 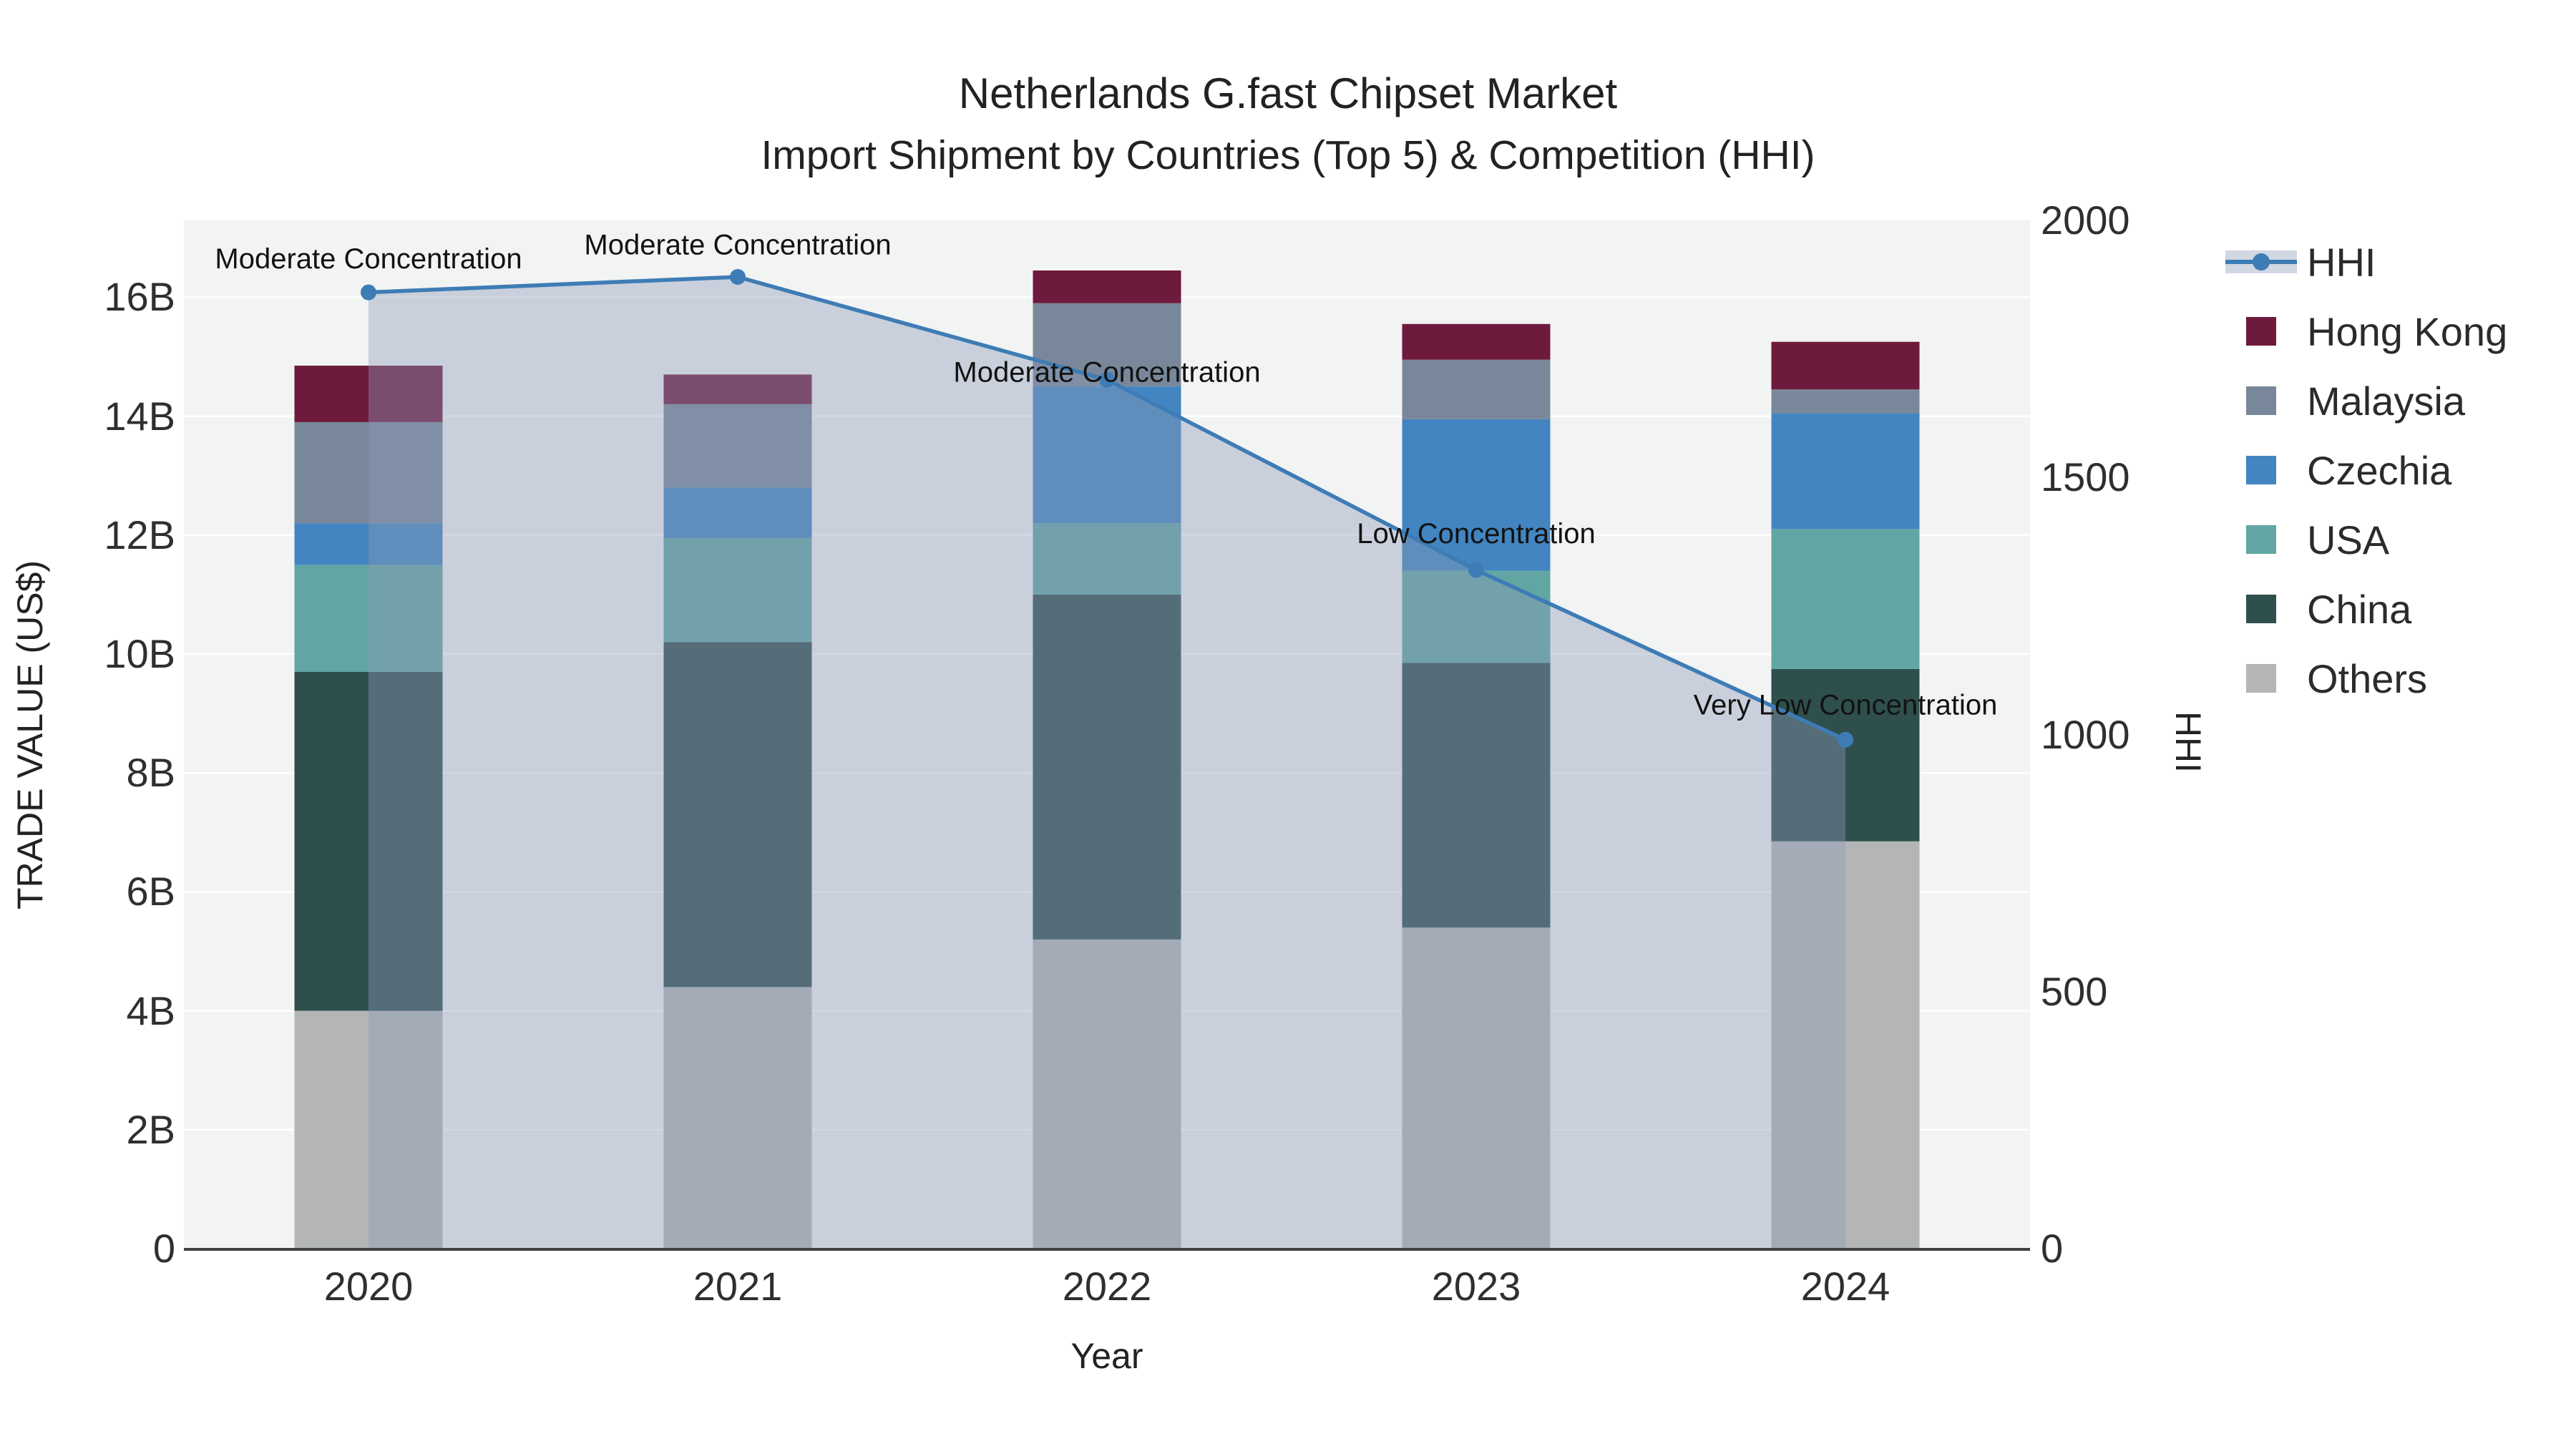 I want to click on bar-segment-malaysia-2024, so click(x=1845, y=401).